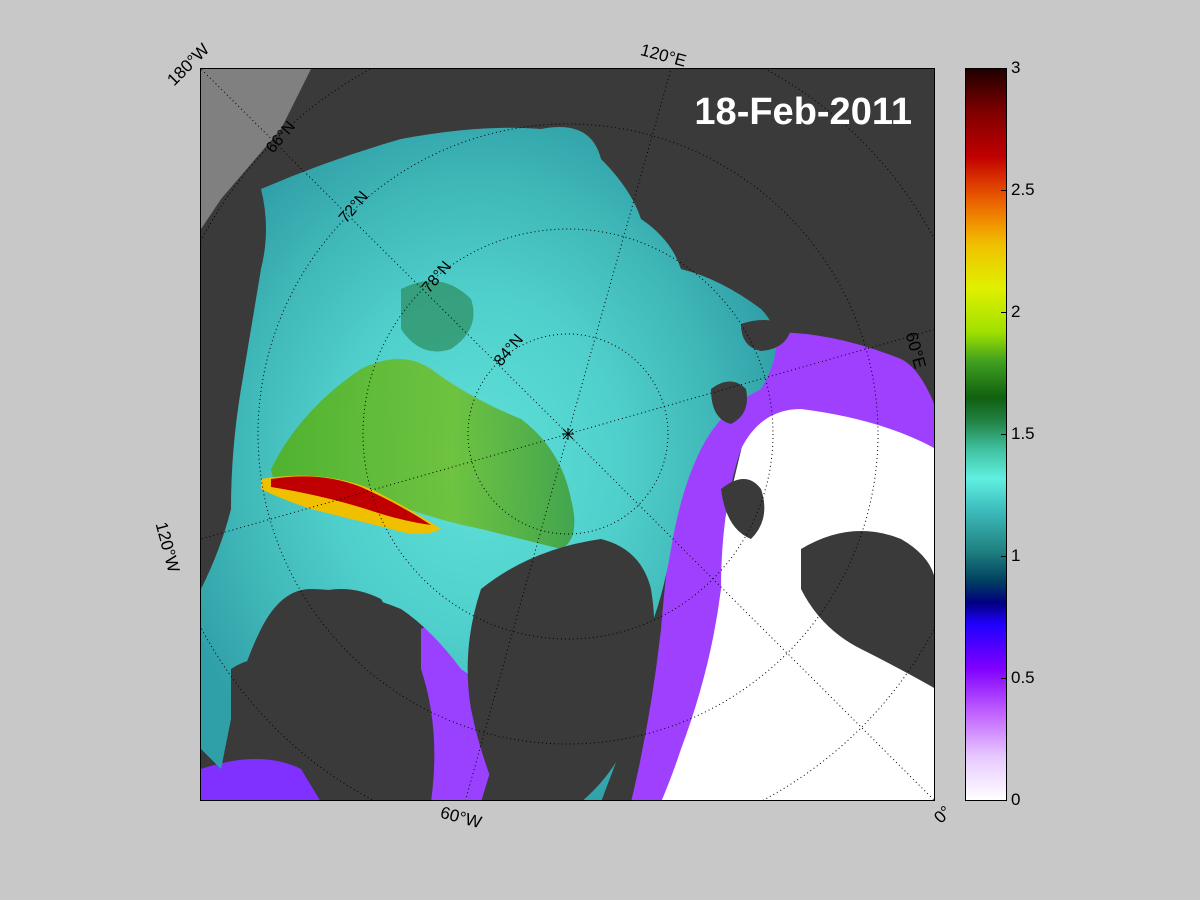 Image resolution: width=1200 pixels, height=900 pixels. Describe the element at coordinates (423, 454) in the screenshot. I see `thick-ice-region` at that location.